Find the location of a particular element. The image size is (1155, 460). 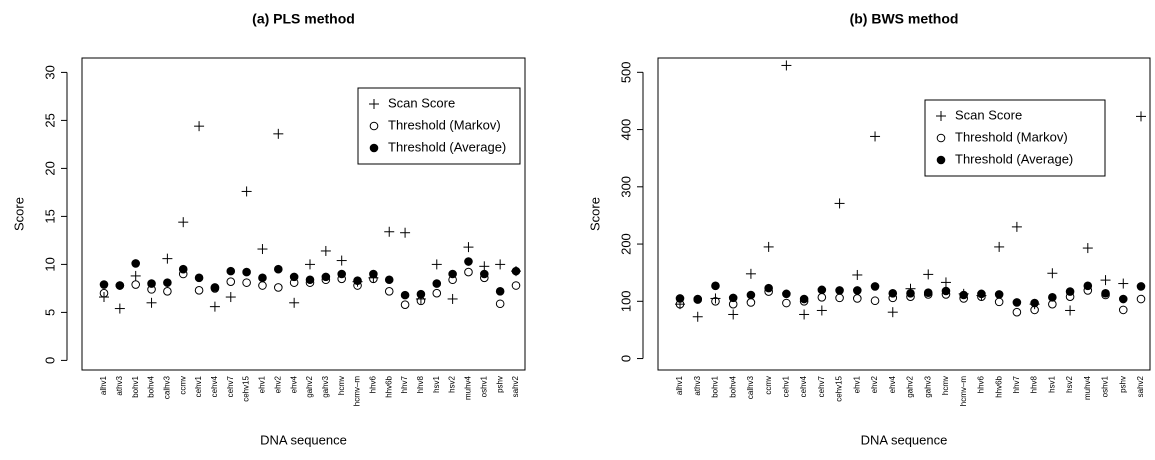

x-tick-label: cehv1 is located at coordinates (785, 386).